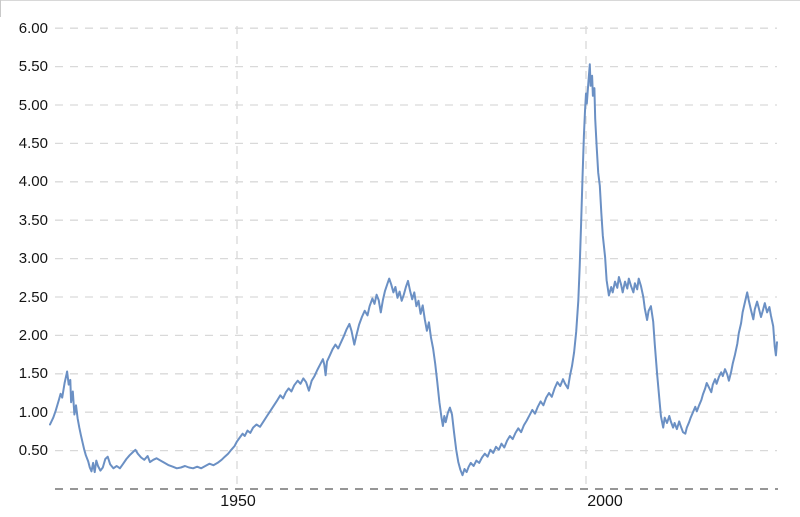  Describe the element at coordinates (33, 105) in the screenshot. I see `y-axis-tick-label: 5.00` at that location.